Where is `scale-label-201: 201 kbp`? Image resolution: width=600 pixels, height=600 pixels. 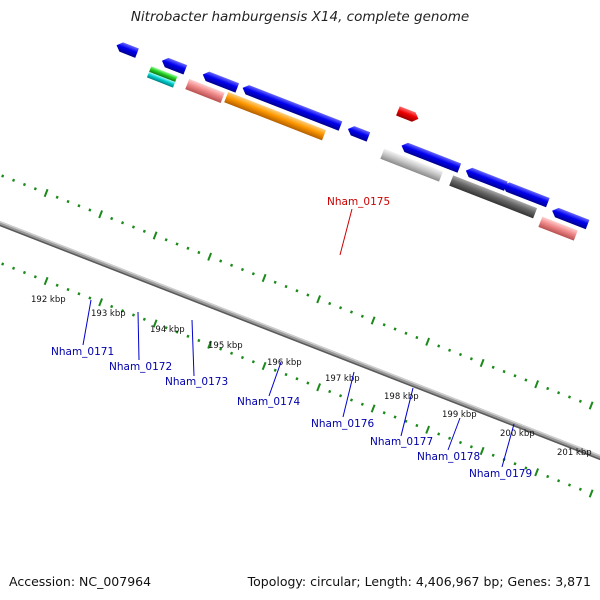 scale-label-201: 201 kbp is located at coordinates (574, 453).